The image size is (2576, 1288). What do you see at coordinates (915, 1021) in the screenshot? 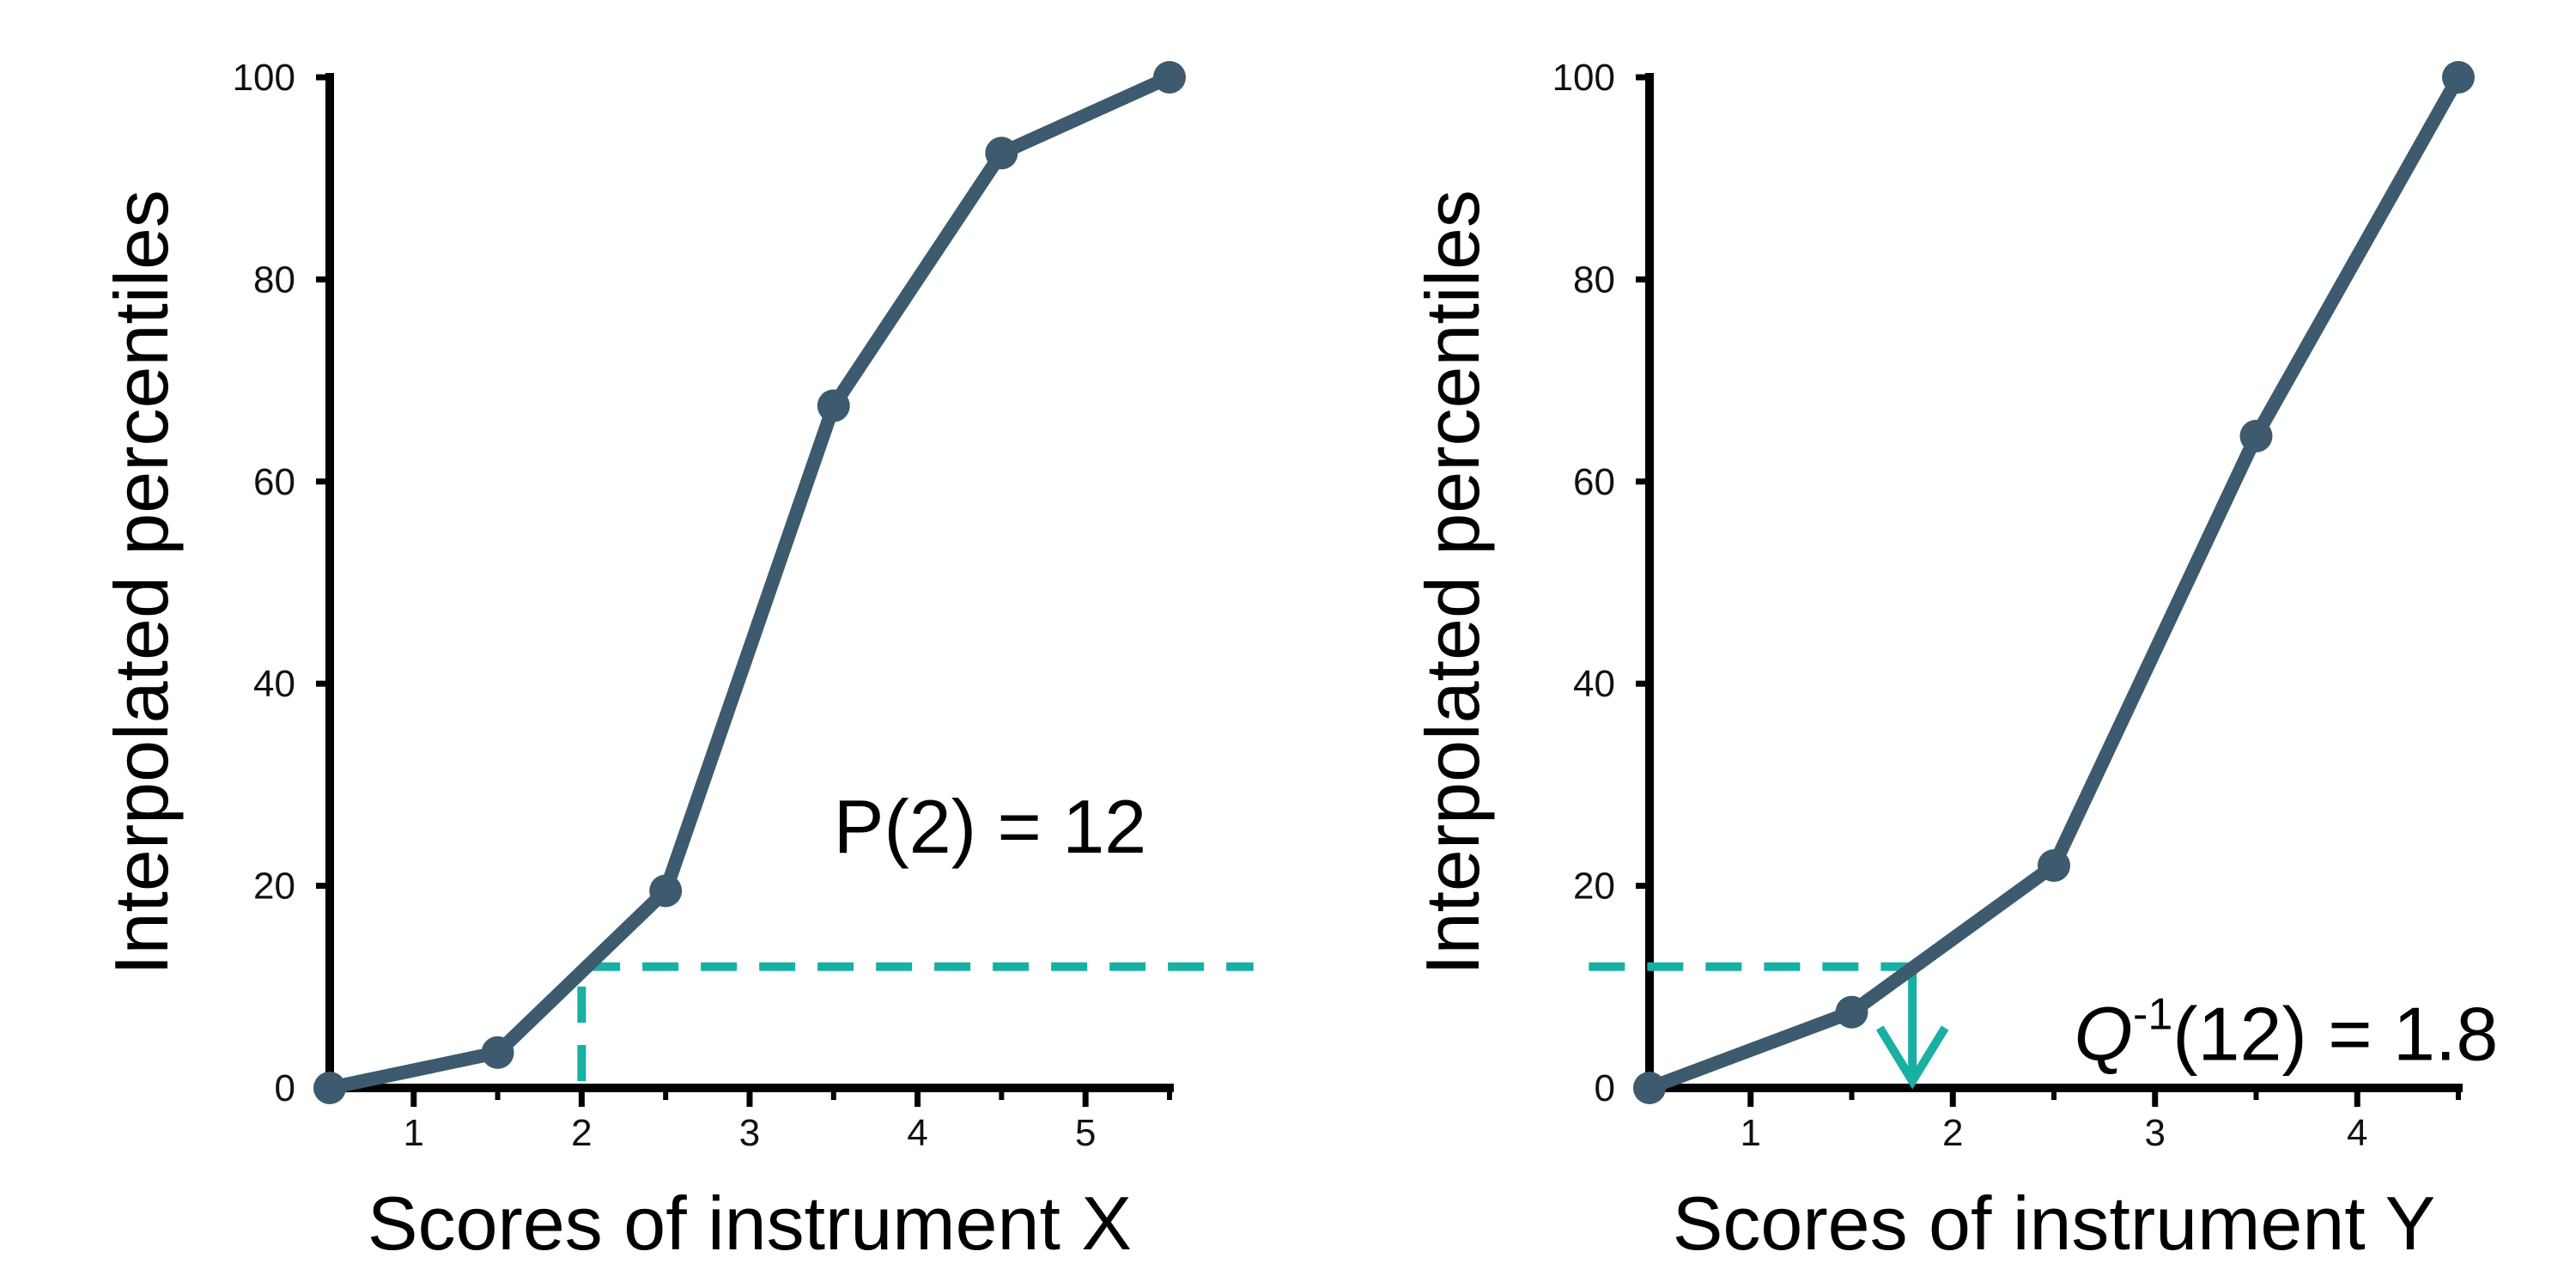
I see `percentile-guide-line` at bounding box center [915, 1021].